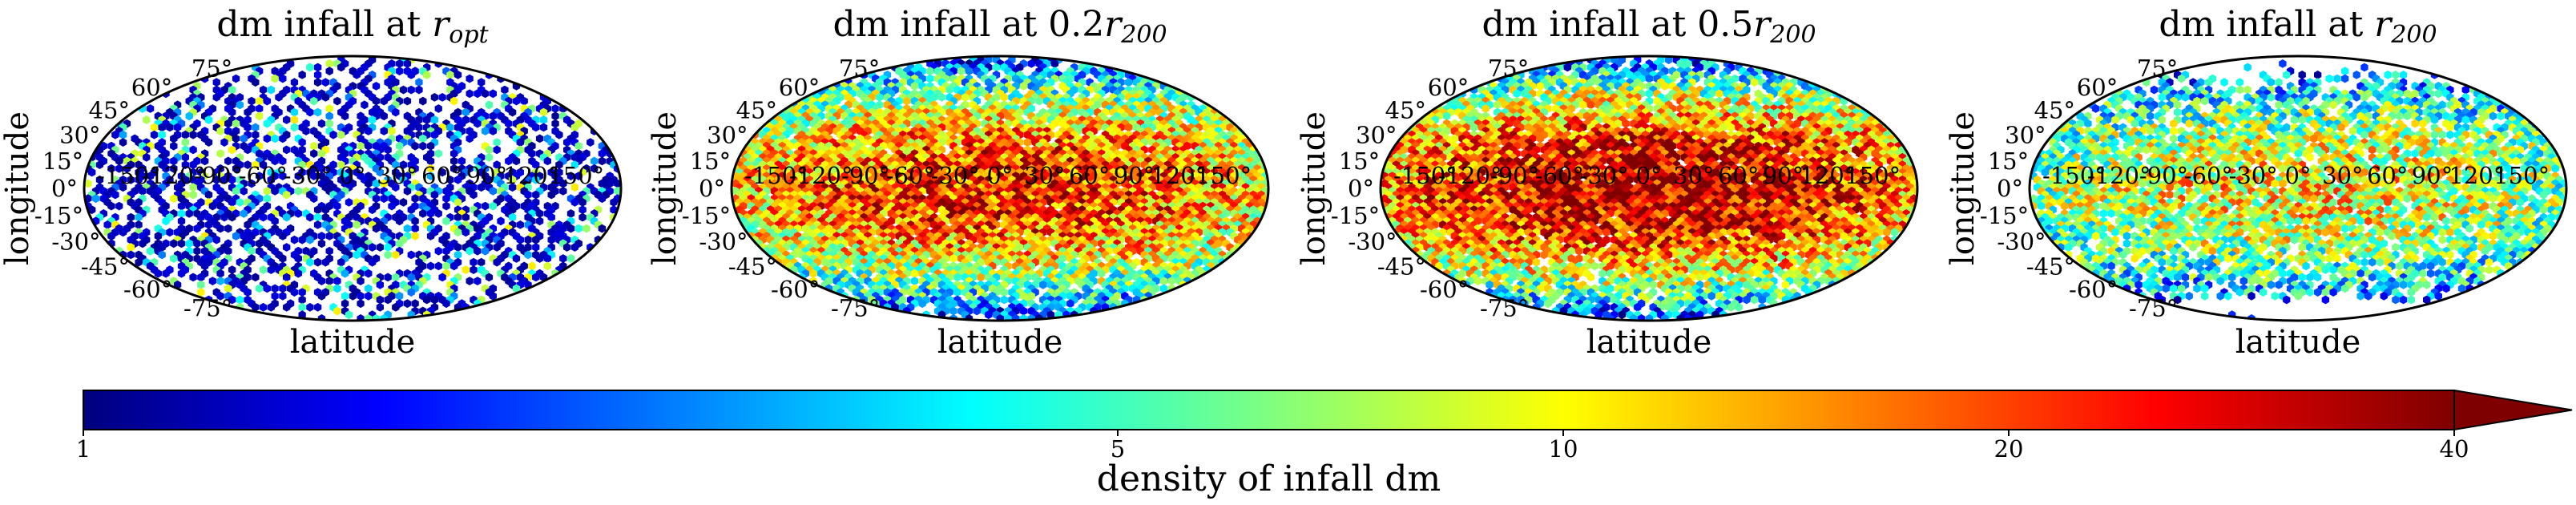 This screenshot has width=2576, height=505. I want to click on colorbar-gradient, so click(1268, 410).